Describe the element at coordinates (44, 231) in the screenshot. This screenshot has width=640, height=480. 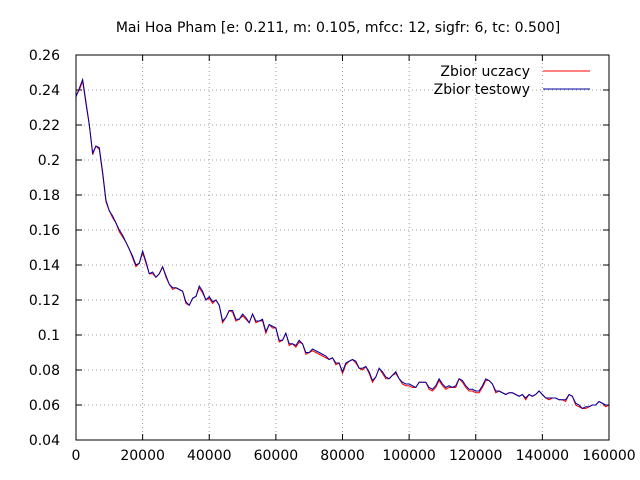
I see `y-tick-label: 0.16` at that location.